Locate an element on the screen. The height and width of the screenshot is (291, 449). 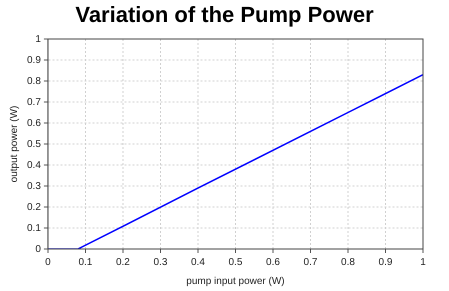
chart-title: Variation of the Pump Power is located at coordinates (224, 15).